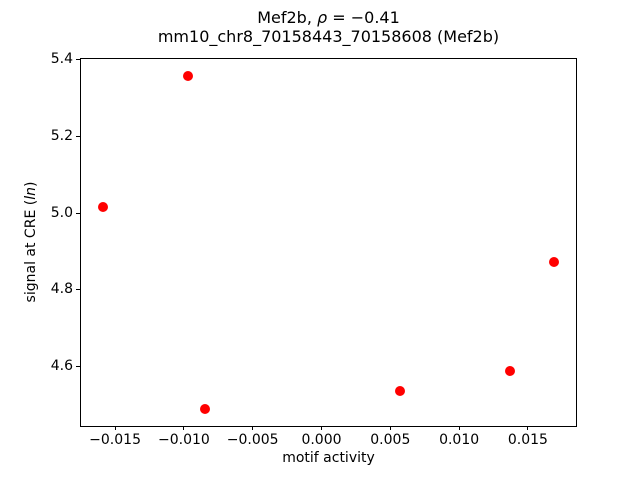  What do you see at coordinates (61, 365) in the screenshot?
I see `y-tick-label: 4.6` at bounding box center [61, 365].